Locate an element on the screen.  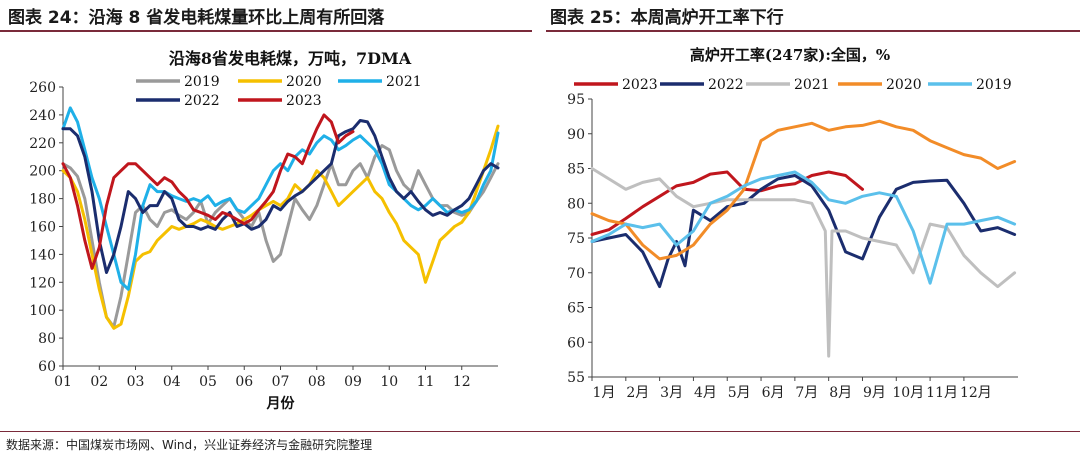
x-tick-label: 1月 is located at coordinates (604, 393).